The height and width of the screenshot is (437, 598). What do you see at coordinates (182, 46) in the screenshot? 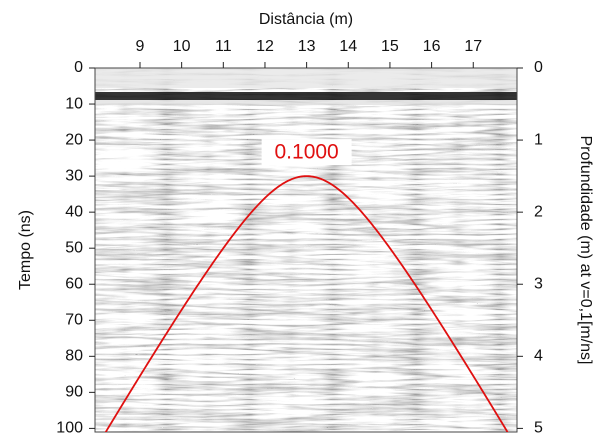
I see `x-tick-label: 10` at bounding box center [182, 46].